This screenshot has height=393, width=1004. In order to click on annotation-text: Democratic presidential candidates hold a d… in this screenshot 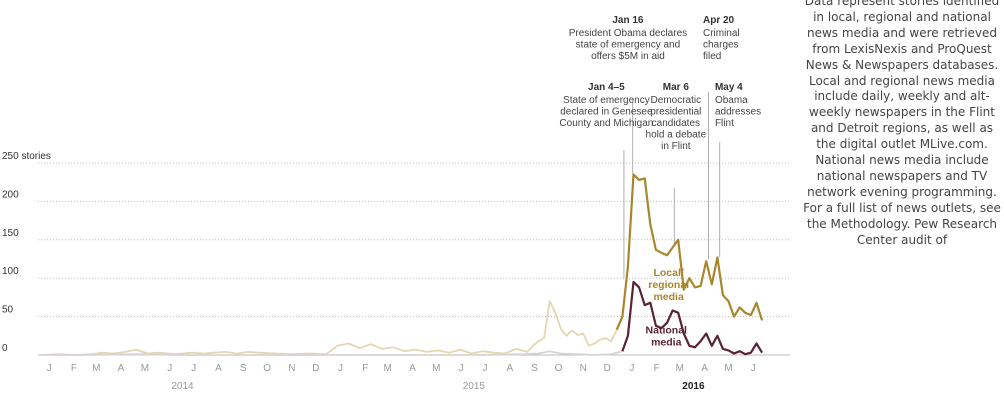, I will do `click(676, 123)`.